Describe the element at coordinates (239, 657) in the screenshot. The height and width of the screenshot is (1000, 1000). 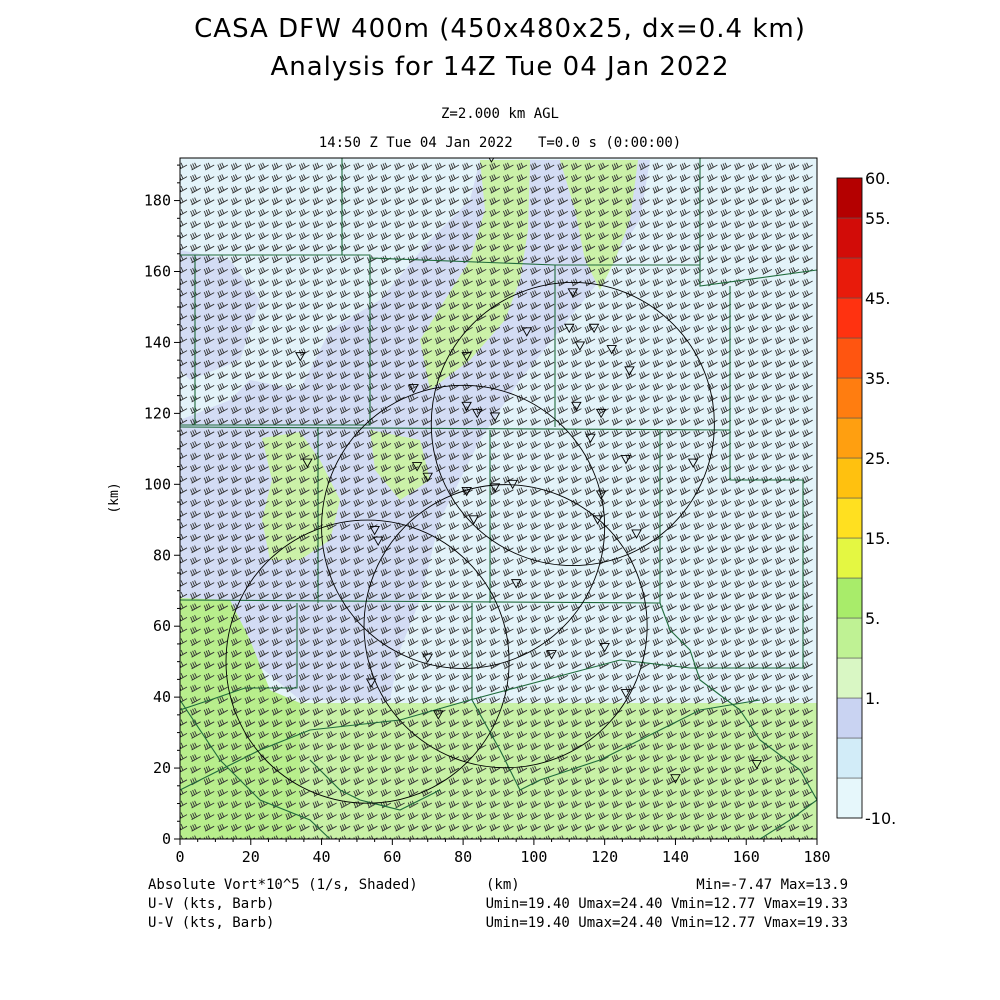
I see `county-line` at that location.